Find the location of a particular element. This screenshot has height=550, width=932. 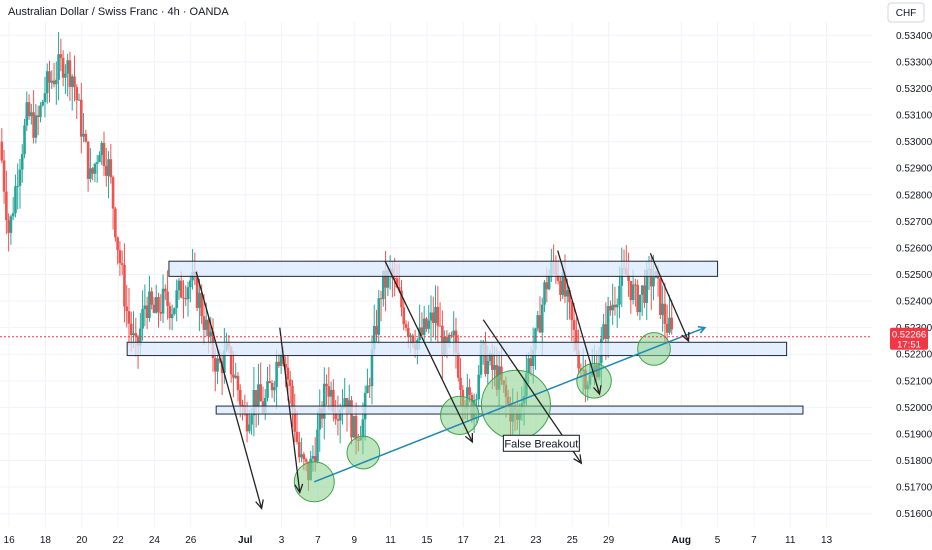

circles is located at coordinates (482, 417).